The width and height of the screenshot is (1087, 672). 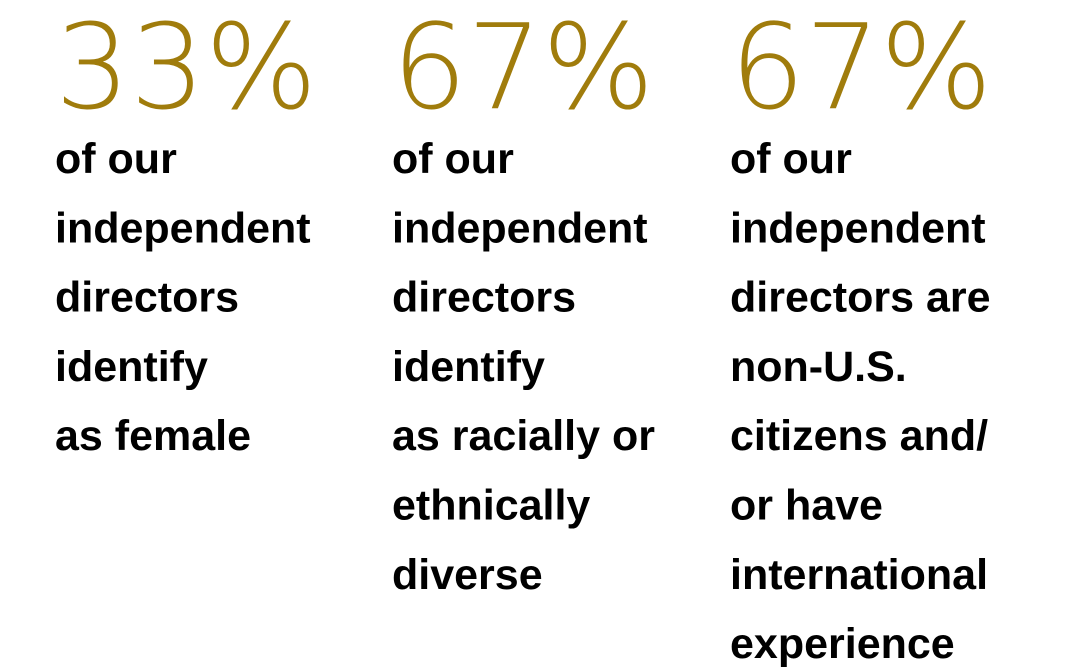 What do you see at coordinates (523, 436) in the screenshot?
I see `stat-description-line: as racially or` at bounding box center [523, 436].